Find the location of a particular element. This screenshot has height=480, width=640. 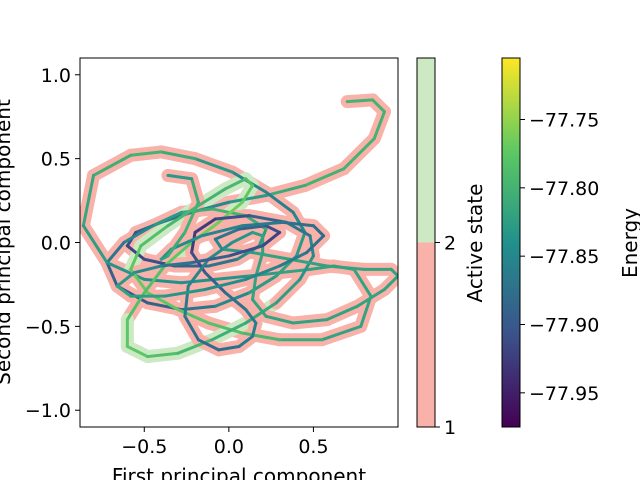

x-axis-label: First principal component is located at coordinates (239, 472).